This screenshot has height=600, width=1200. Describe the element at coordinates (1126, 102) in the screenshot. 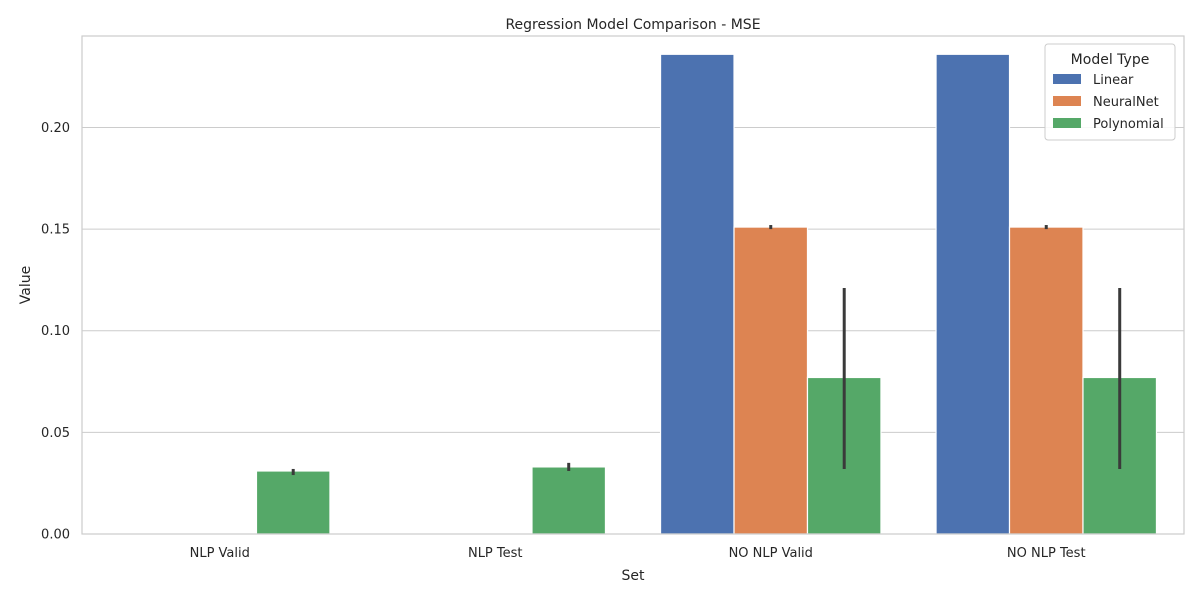

I see `legend-label-neuralnet: NeuralNet` at that location.